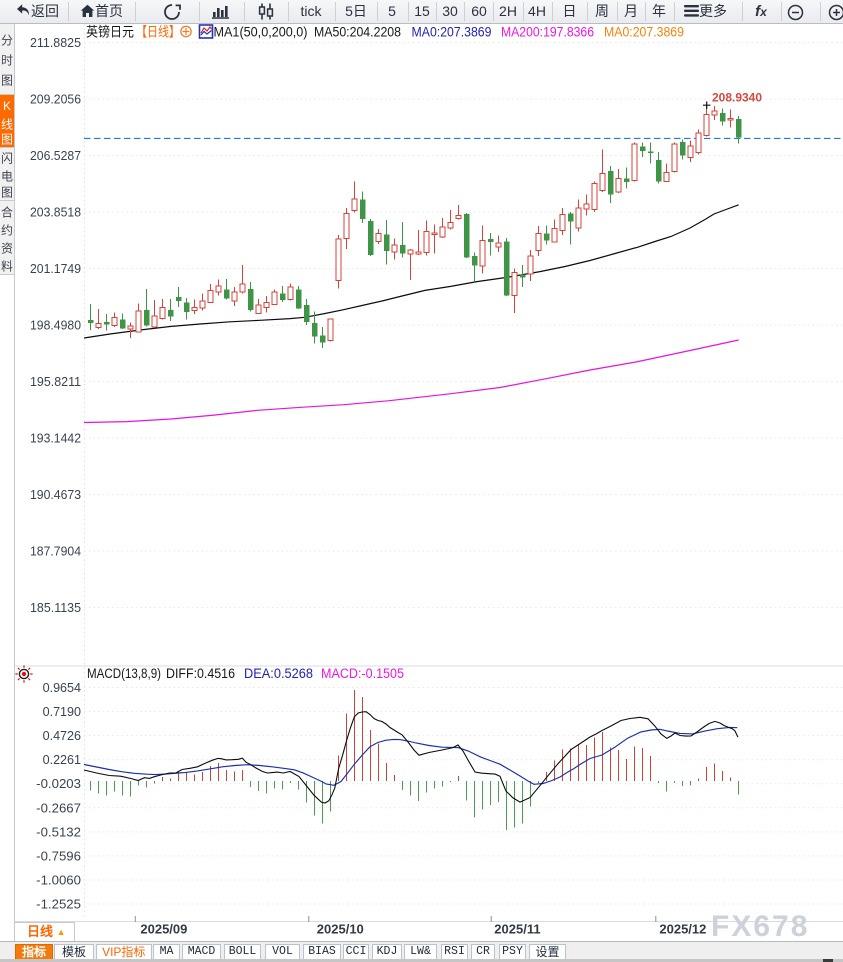 Image resolution: width=843 pixels, height=962 pixels. Describe the element at coordinates (62, 735) in the screenshot. I see `svg-text: 0.4726` at that location.